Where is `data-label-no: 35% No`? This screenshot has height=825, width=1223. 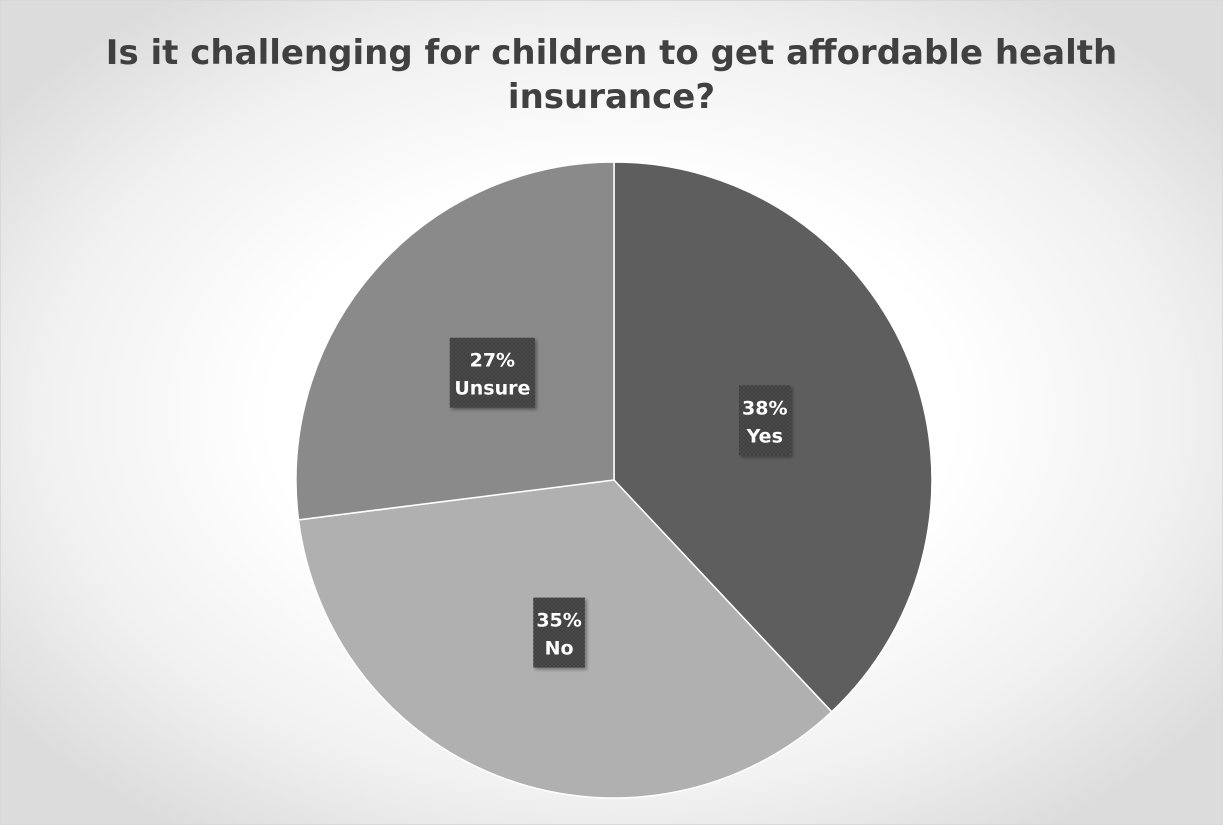 data-label-no: 35% No is located at coordinates (559, 632).